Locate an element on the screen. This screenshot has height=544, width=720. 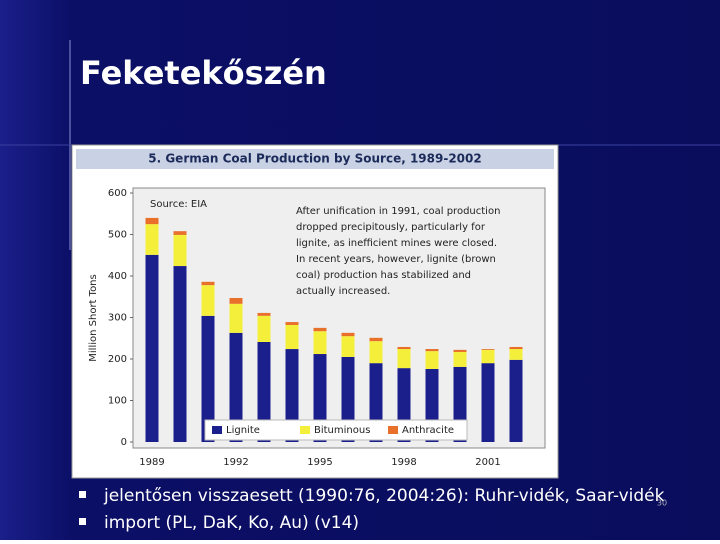
x-tick-label: 1998 is located at coordinates (403, 462).